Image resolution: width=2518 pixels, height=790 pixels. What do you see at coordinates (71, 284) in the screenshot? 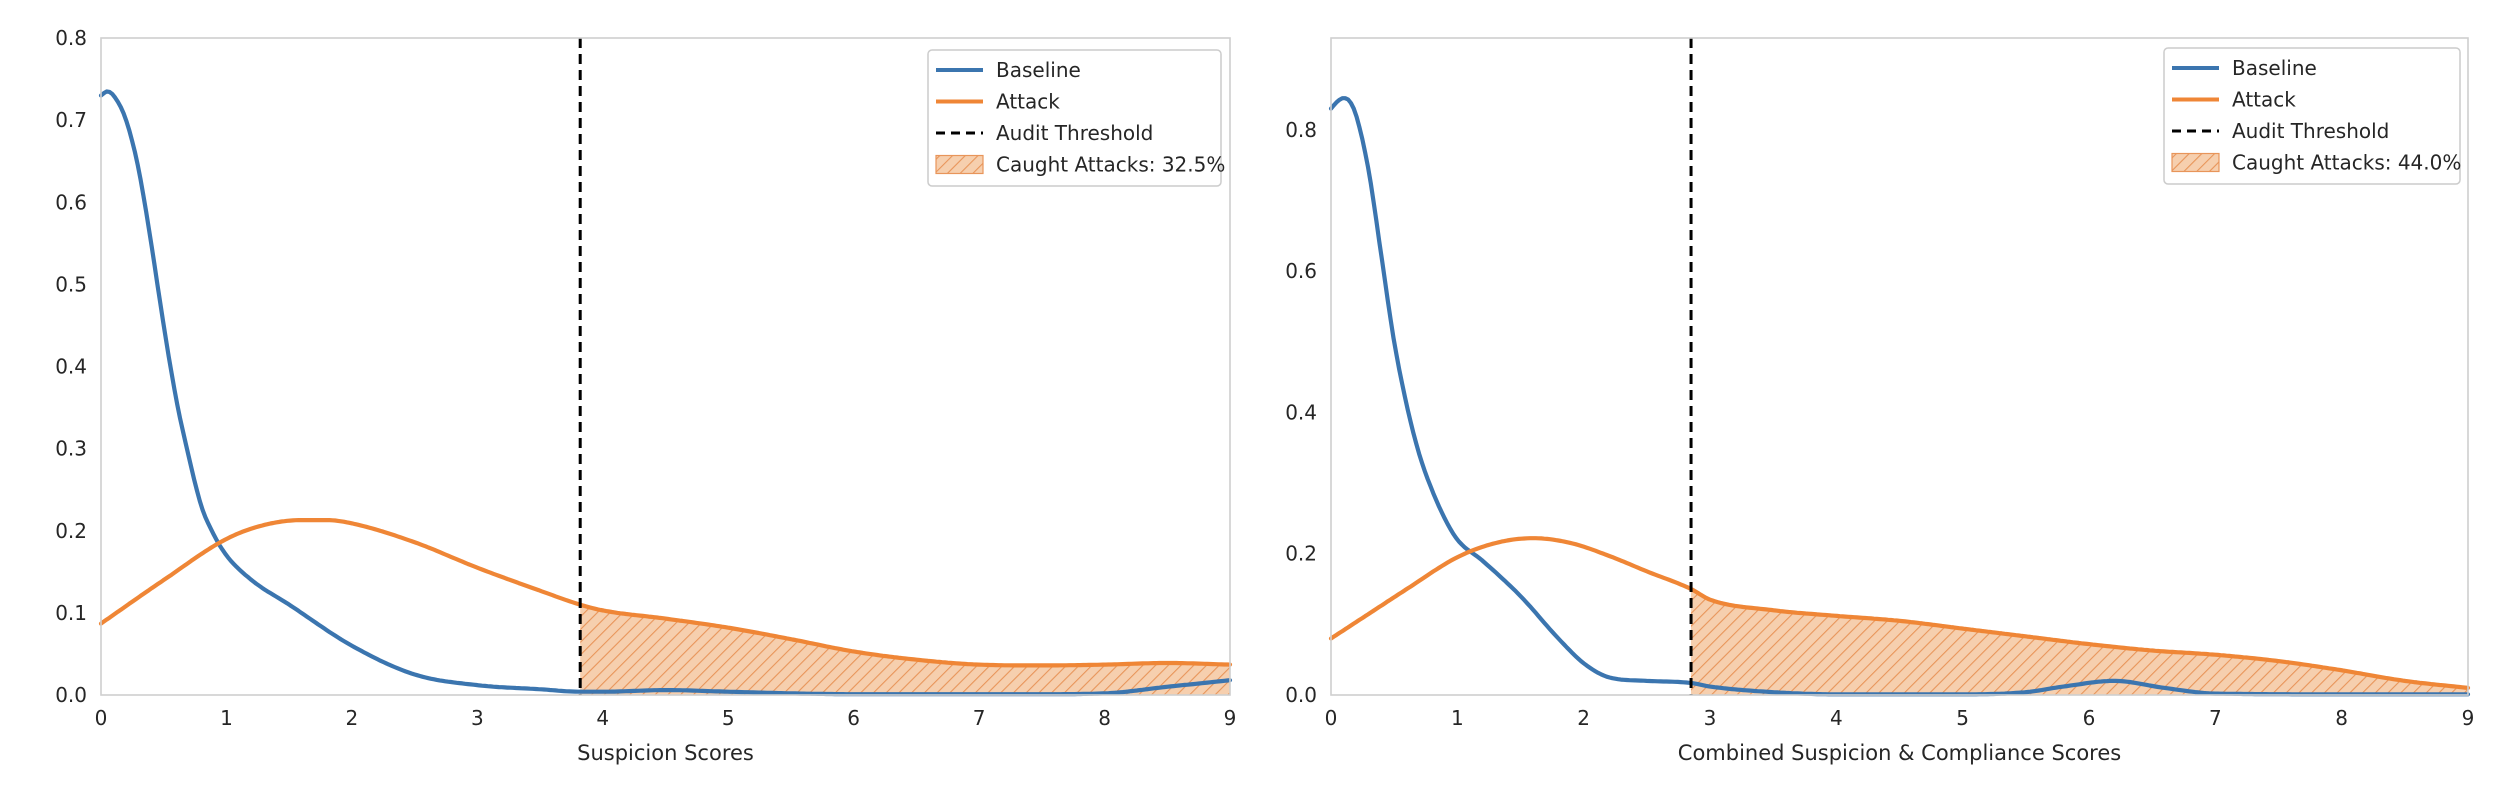
I see `y-tick-label: 0.5` at bounding box center [71, 284].